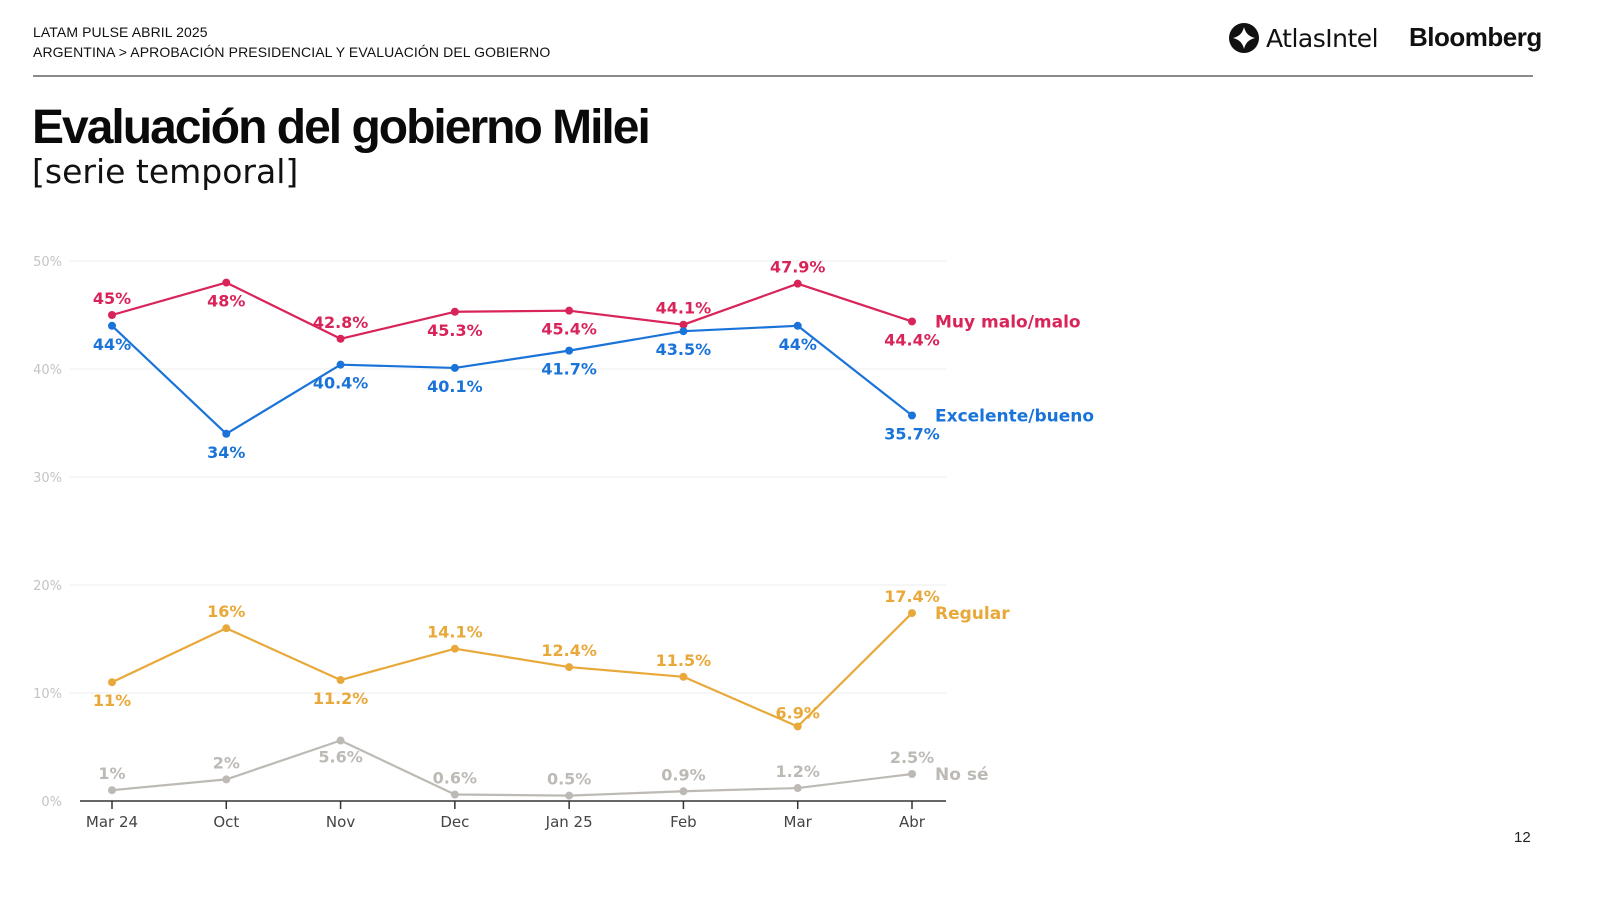 The height and width of the screenshot is (900, 1600). I want to click on data-label: 35.7%, so click(912, 433).